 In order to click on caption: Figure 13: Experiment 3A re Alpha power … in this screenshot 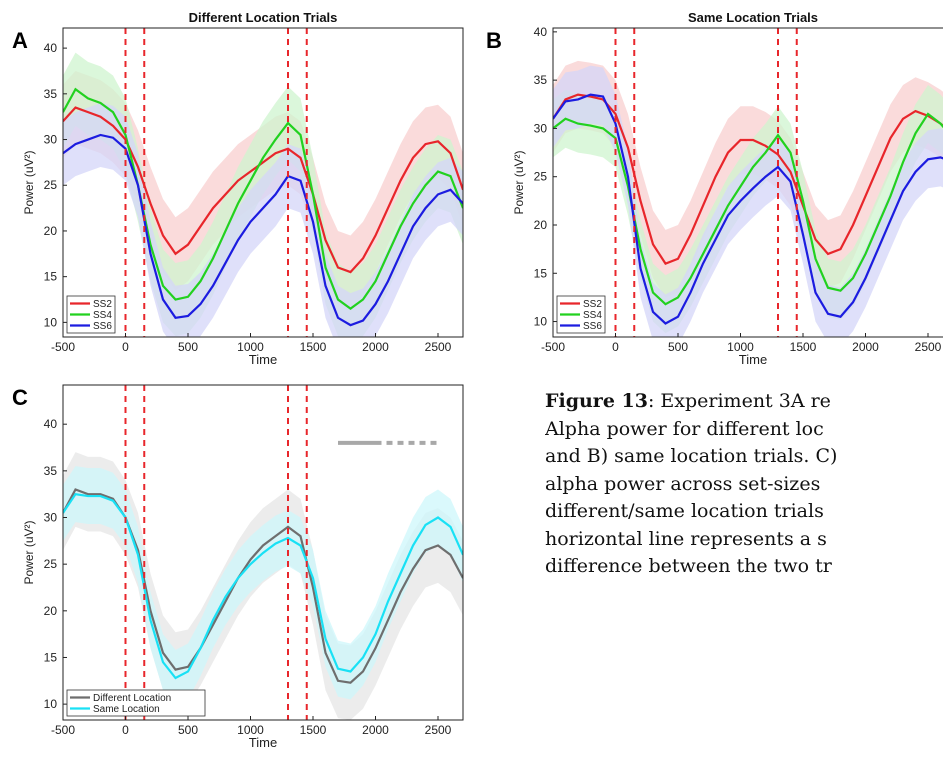, I will do `click(744, 484)`.